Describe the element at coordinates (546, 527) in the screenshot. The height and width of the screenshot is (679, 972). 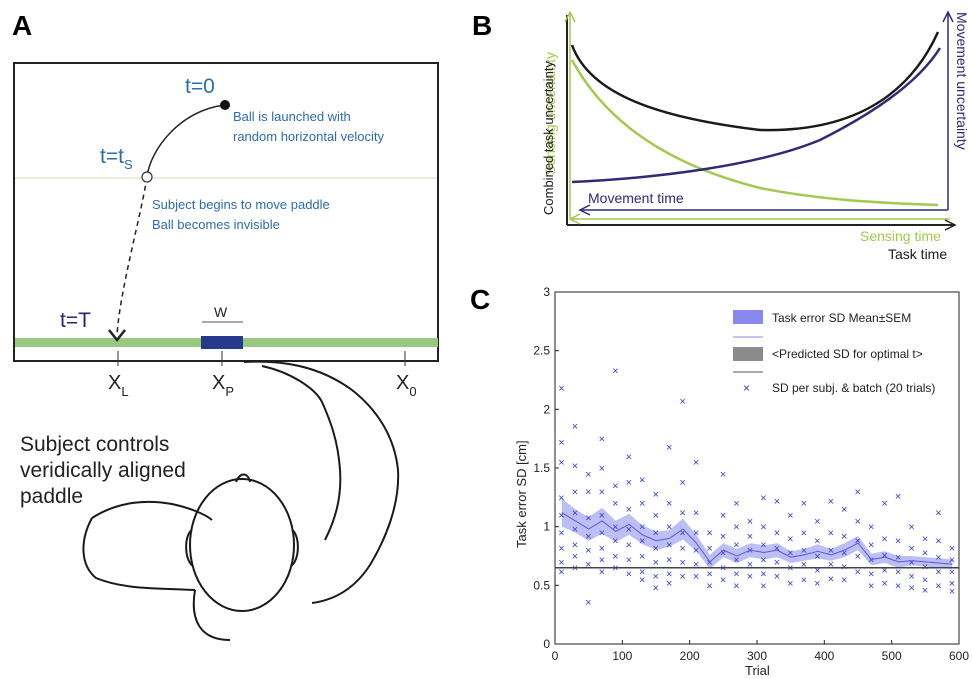
I see `c-ytick-label: 1` at that location.